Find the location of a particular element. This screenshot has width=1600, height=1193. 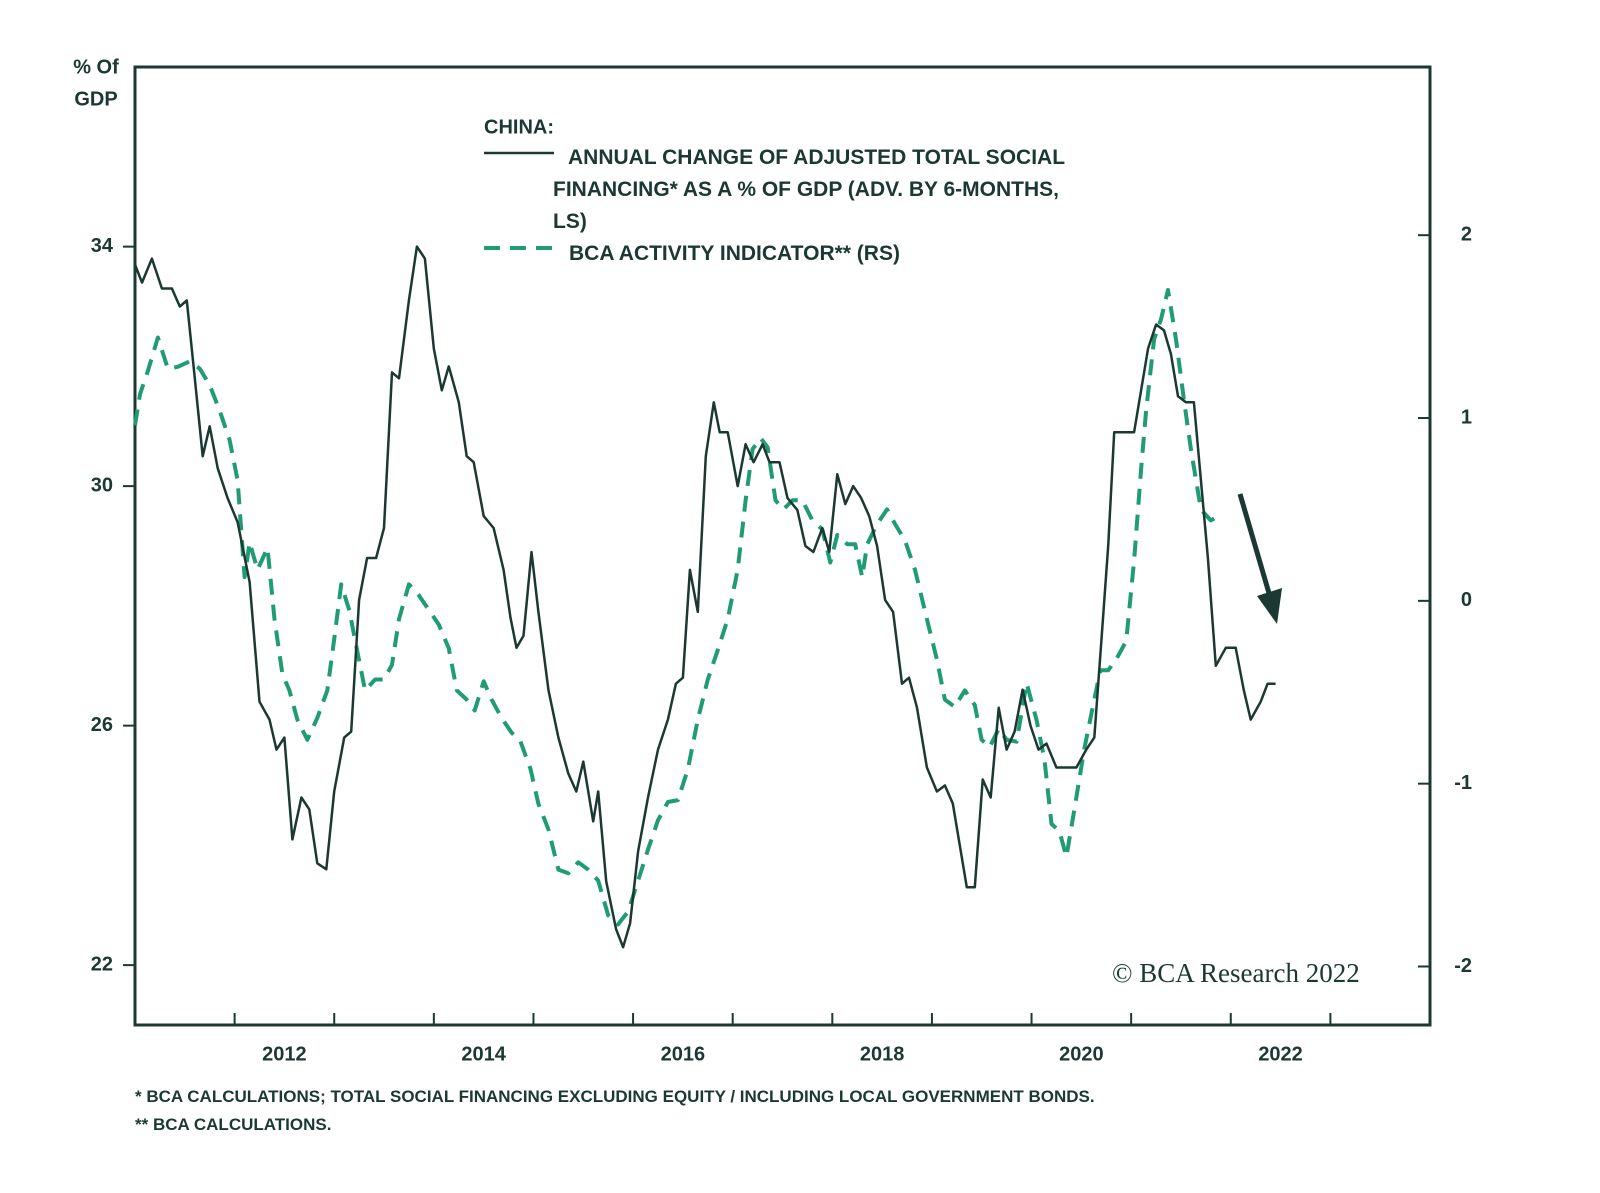

y-tick-label: 26 is located at coordinates (102, 725).